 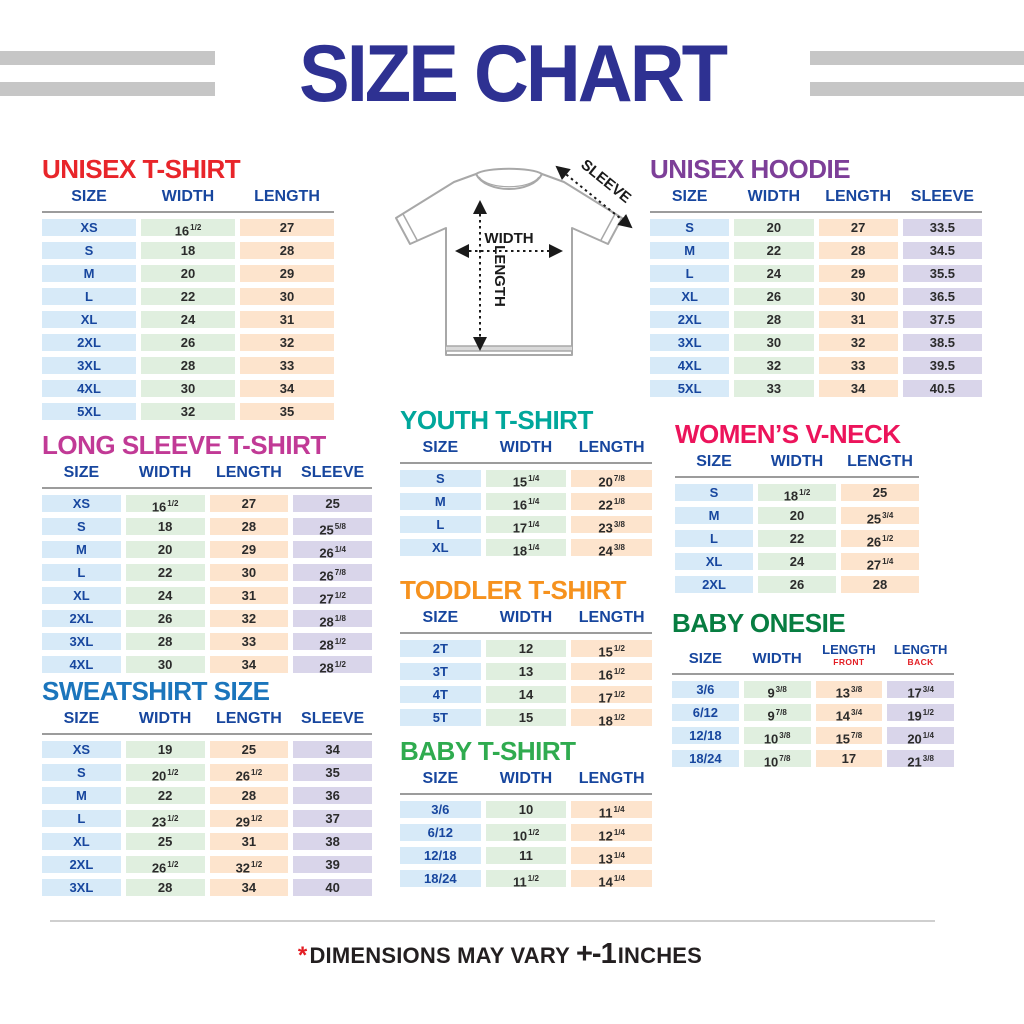 What do you see at coordinates (333, 718) in the screenshot?
I see `column-header: SLEEVE` at bounding box center [333, 718].